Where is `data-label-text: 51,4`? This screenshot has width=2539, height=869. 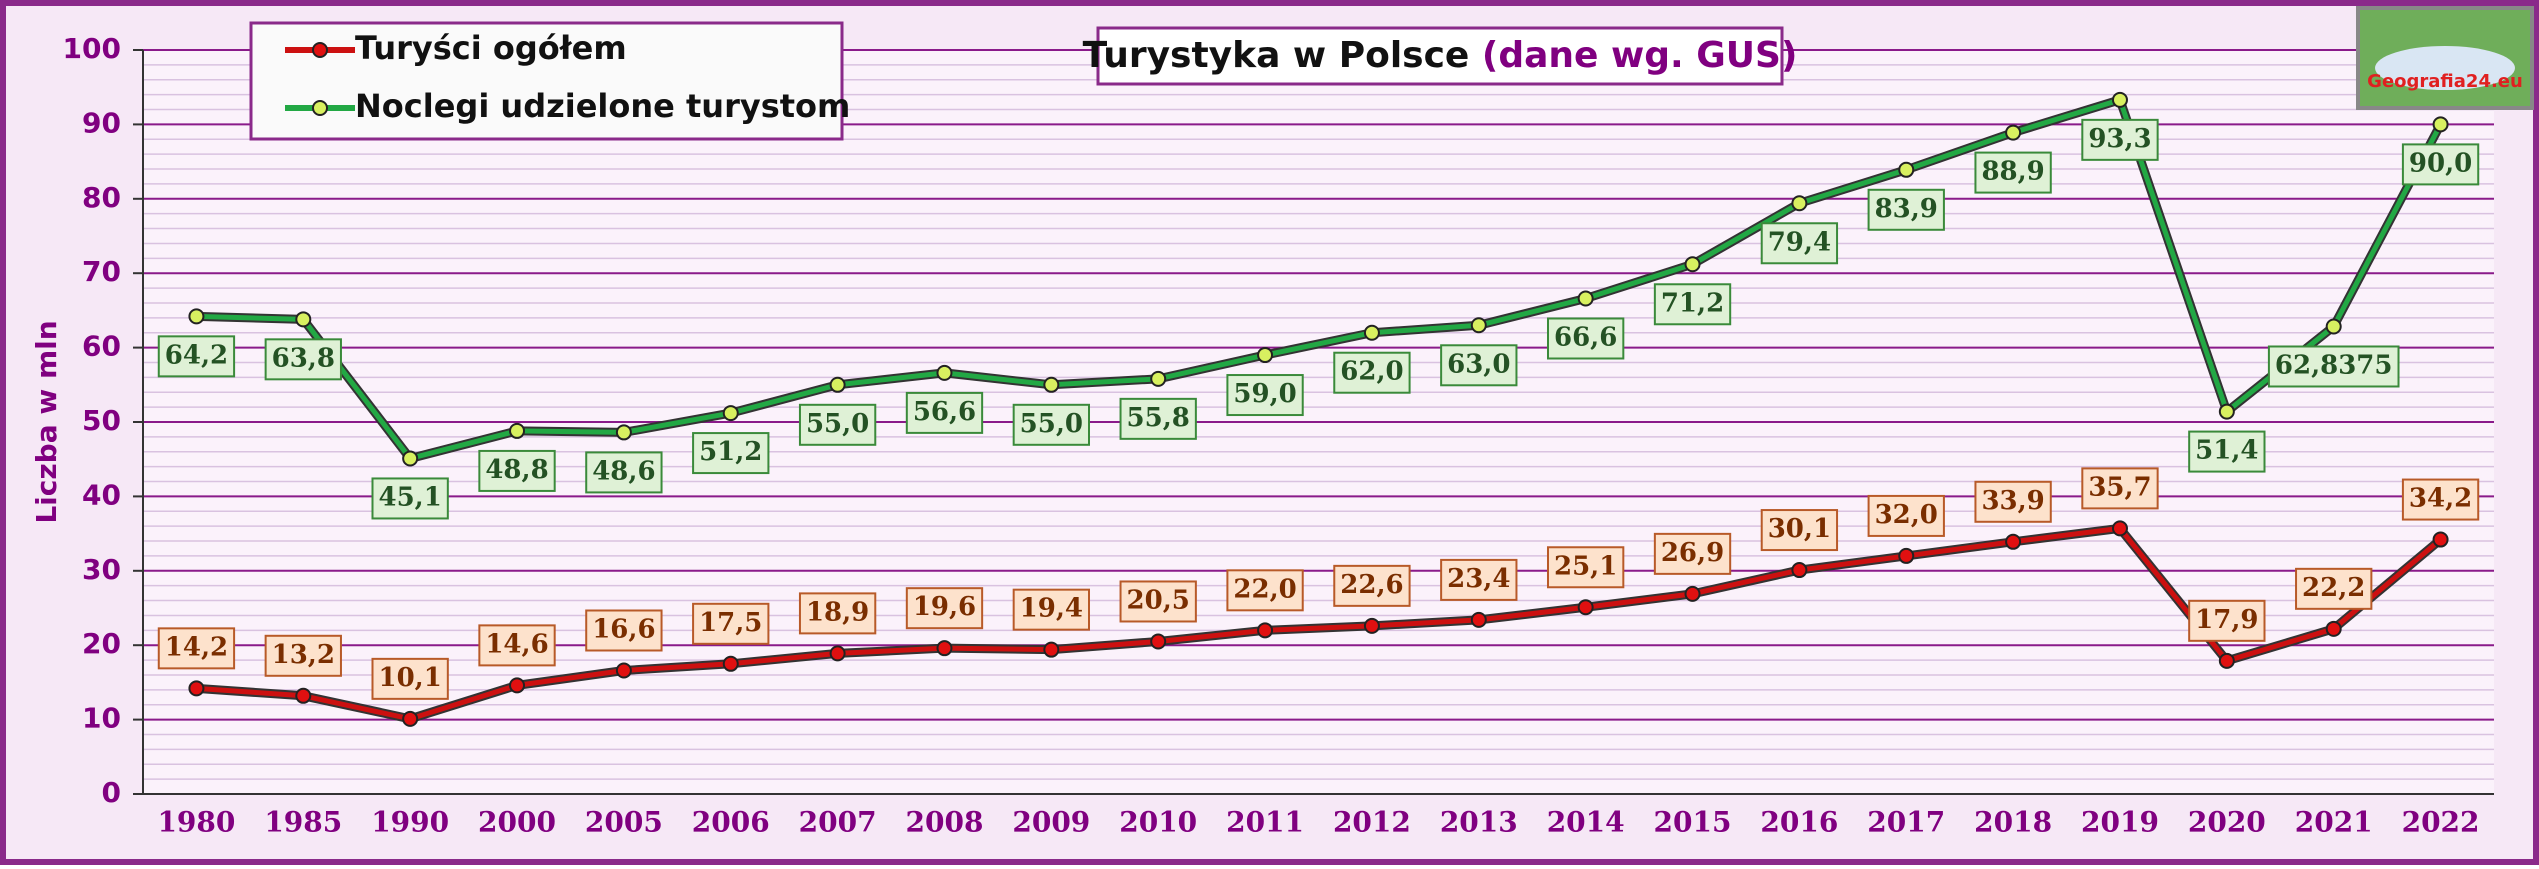
data-label-text: 51,4 is located at coordinates (2226, 451).